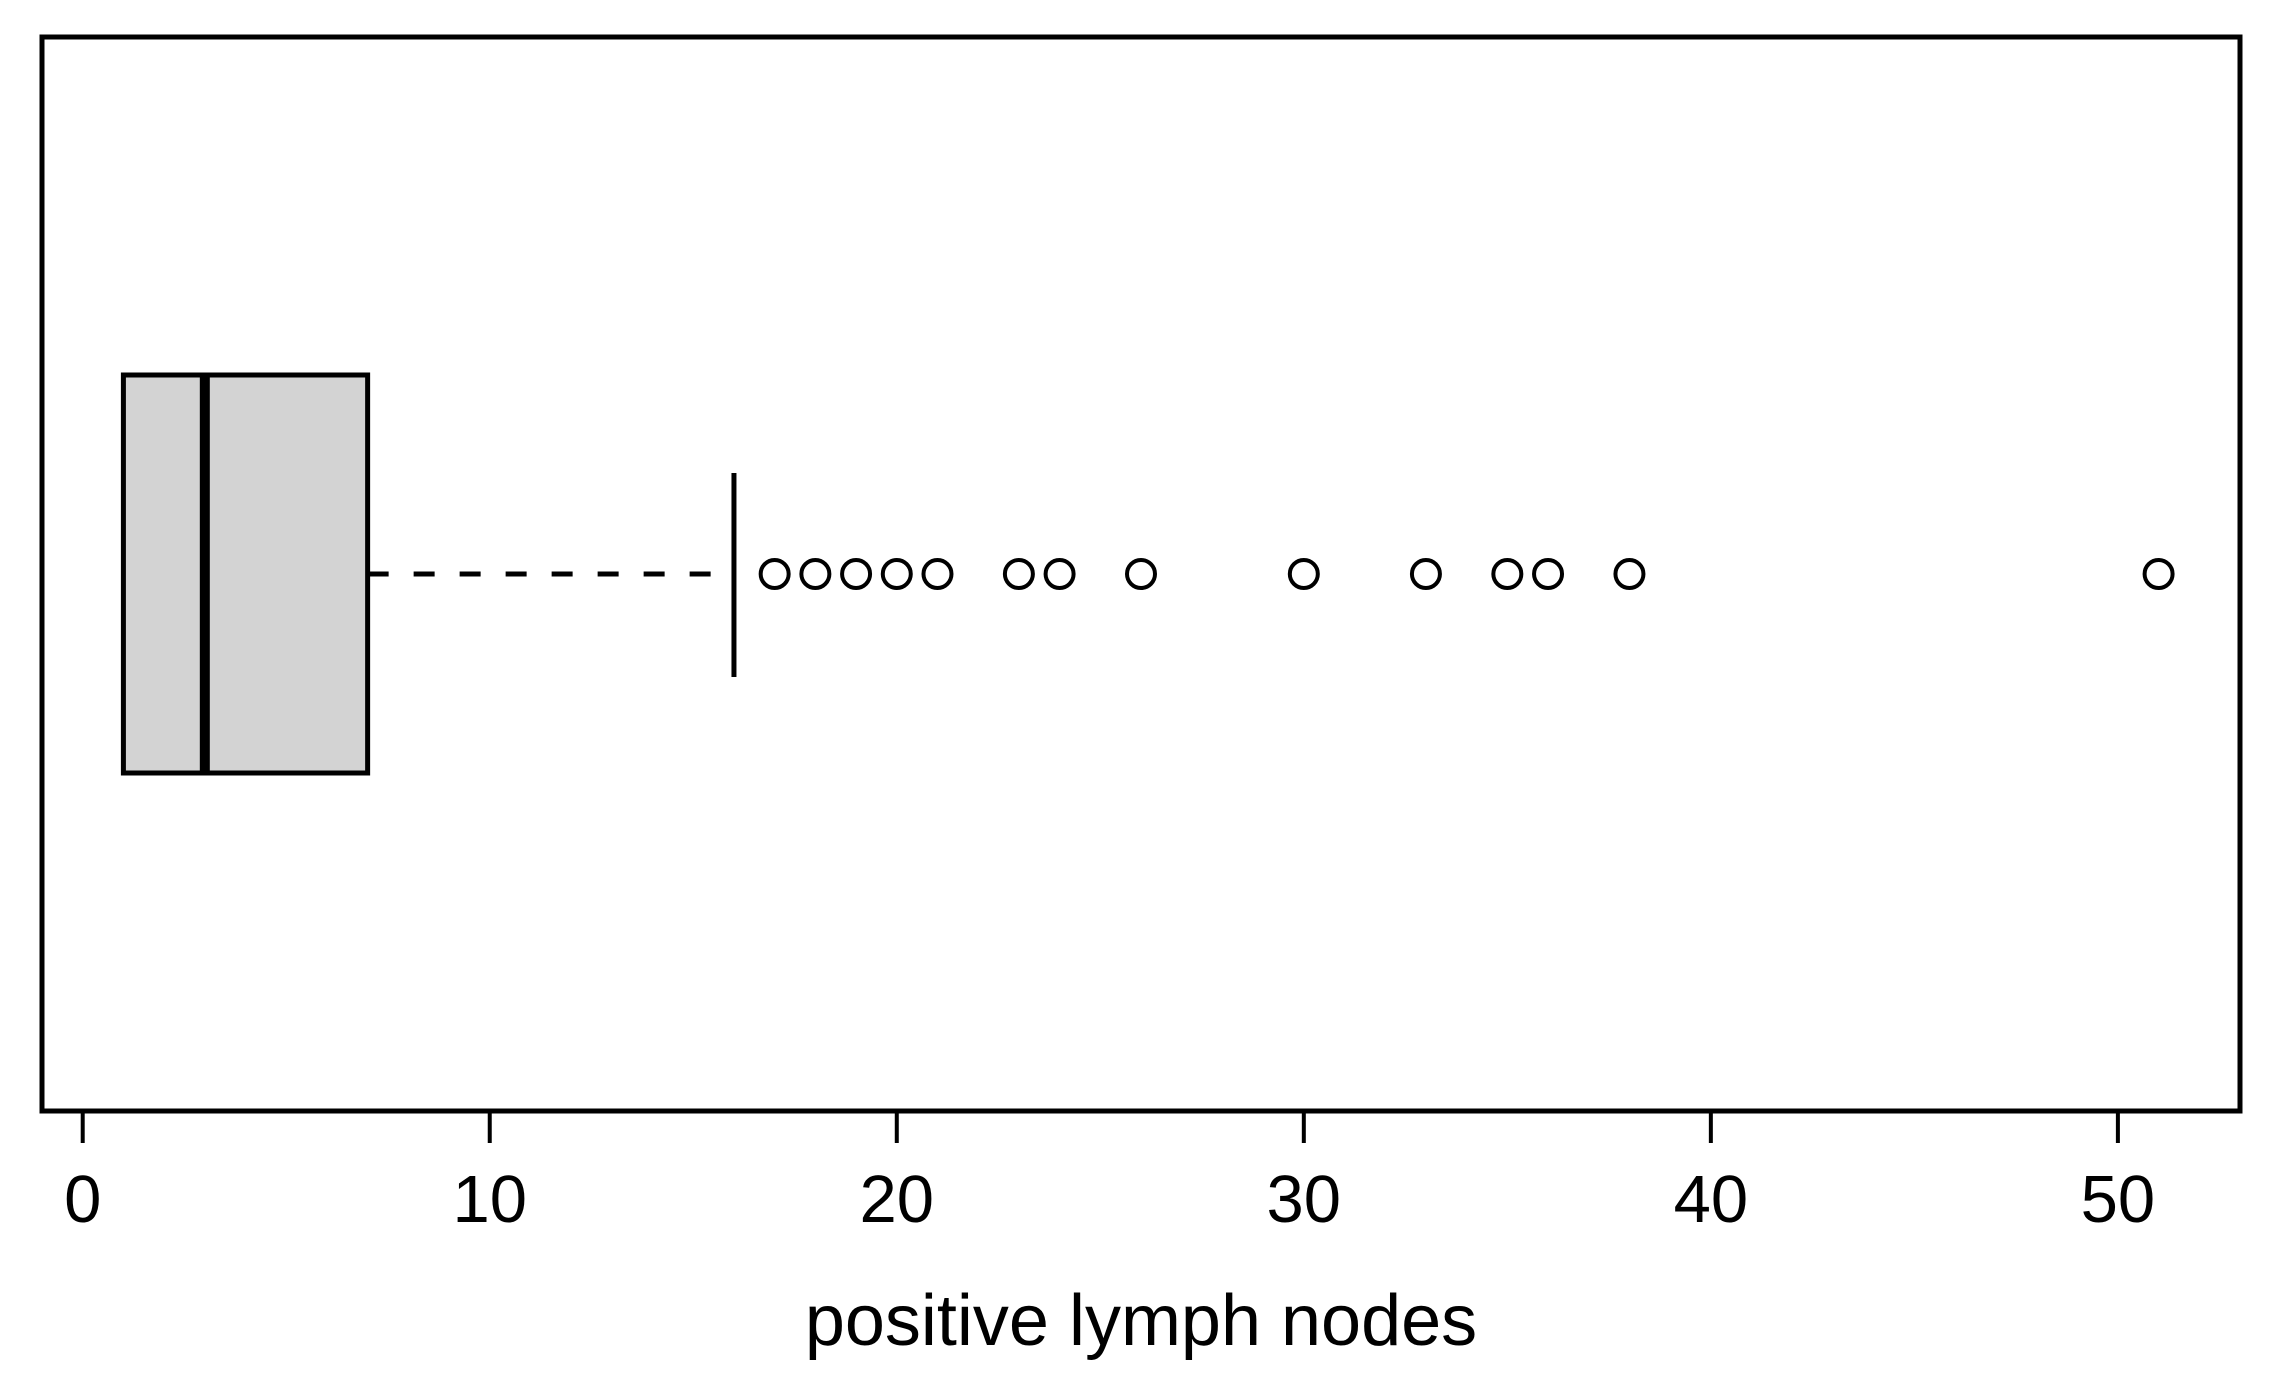  I want to click on x-axis-tick-label: 40, so click(1711, 1199).